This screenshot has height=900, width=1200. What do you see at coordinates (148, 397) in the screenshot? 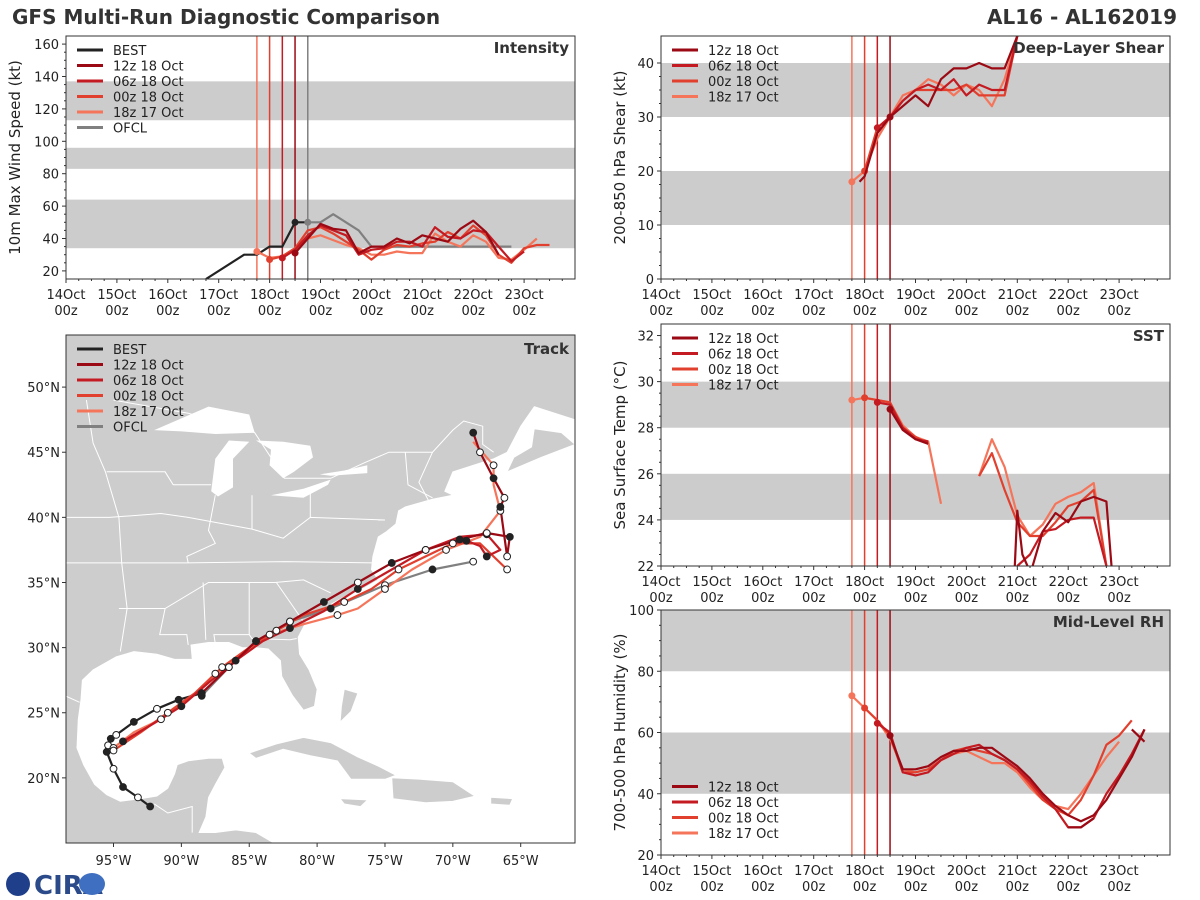
I see `legend-label: 00z 18 Oct` at bounding box center [148, 397].